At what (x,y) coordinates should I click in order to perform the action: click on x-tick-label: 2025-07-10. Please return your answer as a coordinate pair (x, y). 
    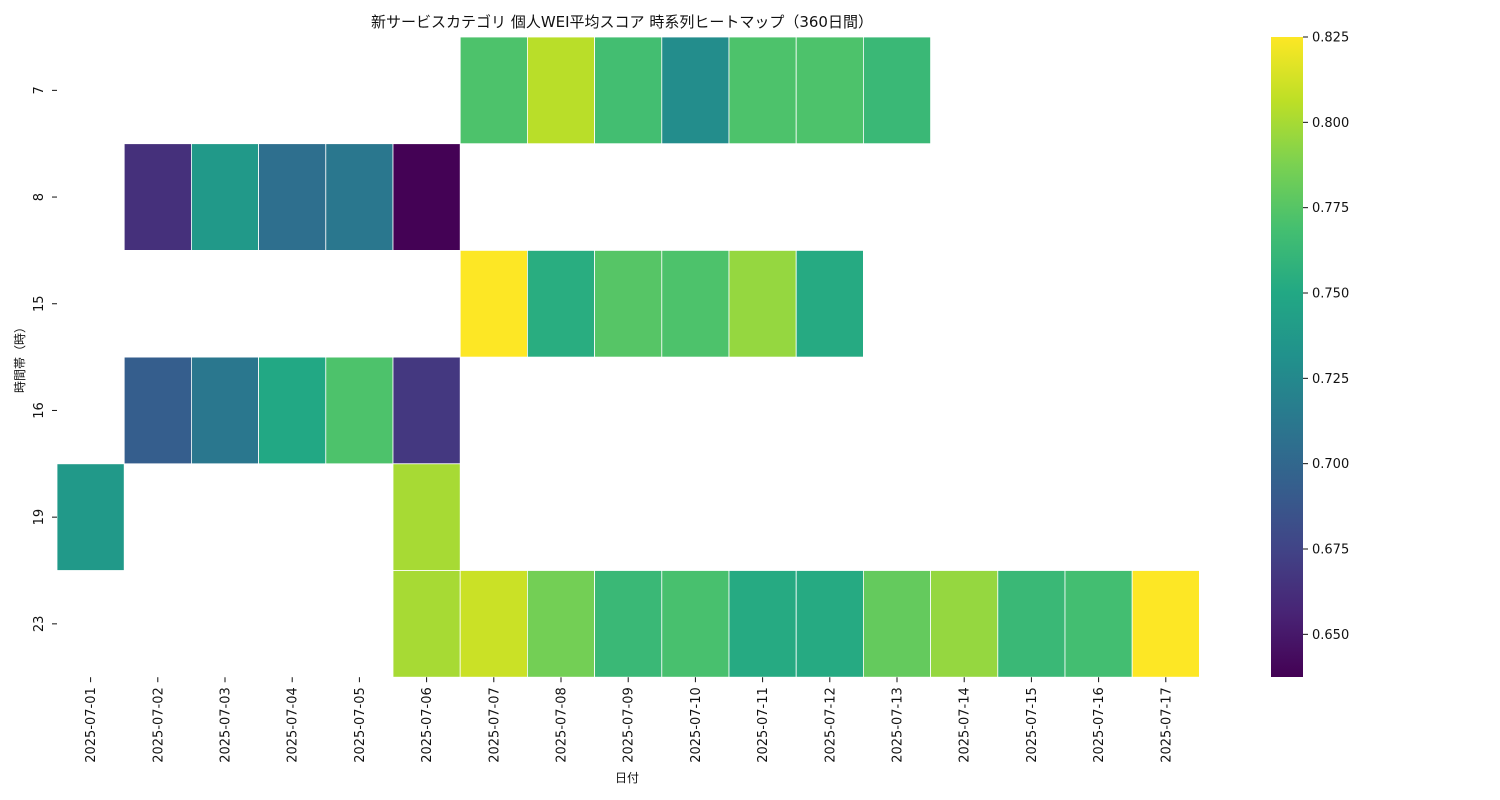
    Looking at the image, I should click on (696, 725).